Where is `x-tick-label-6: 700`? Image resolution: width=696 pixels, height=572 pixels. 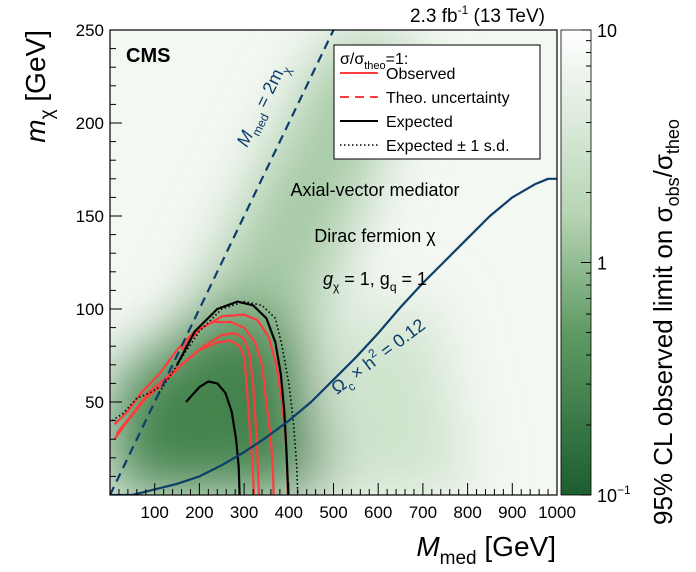 x-tick-label-6: 700 is located at coordinates (423, 512).